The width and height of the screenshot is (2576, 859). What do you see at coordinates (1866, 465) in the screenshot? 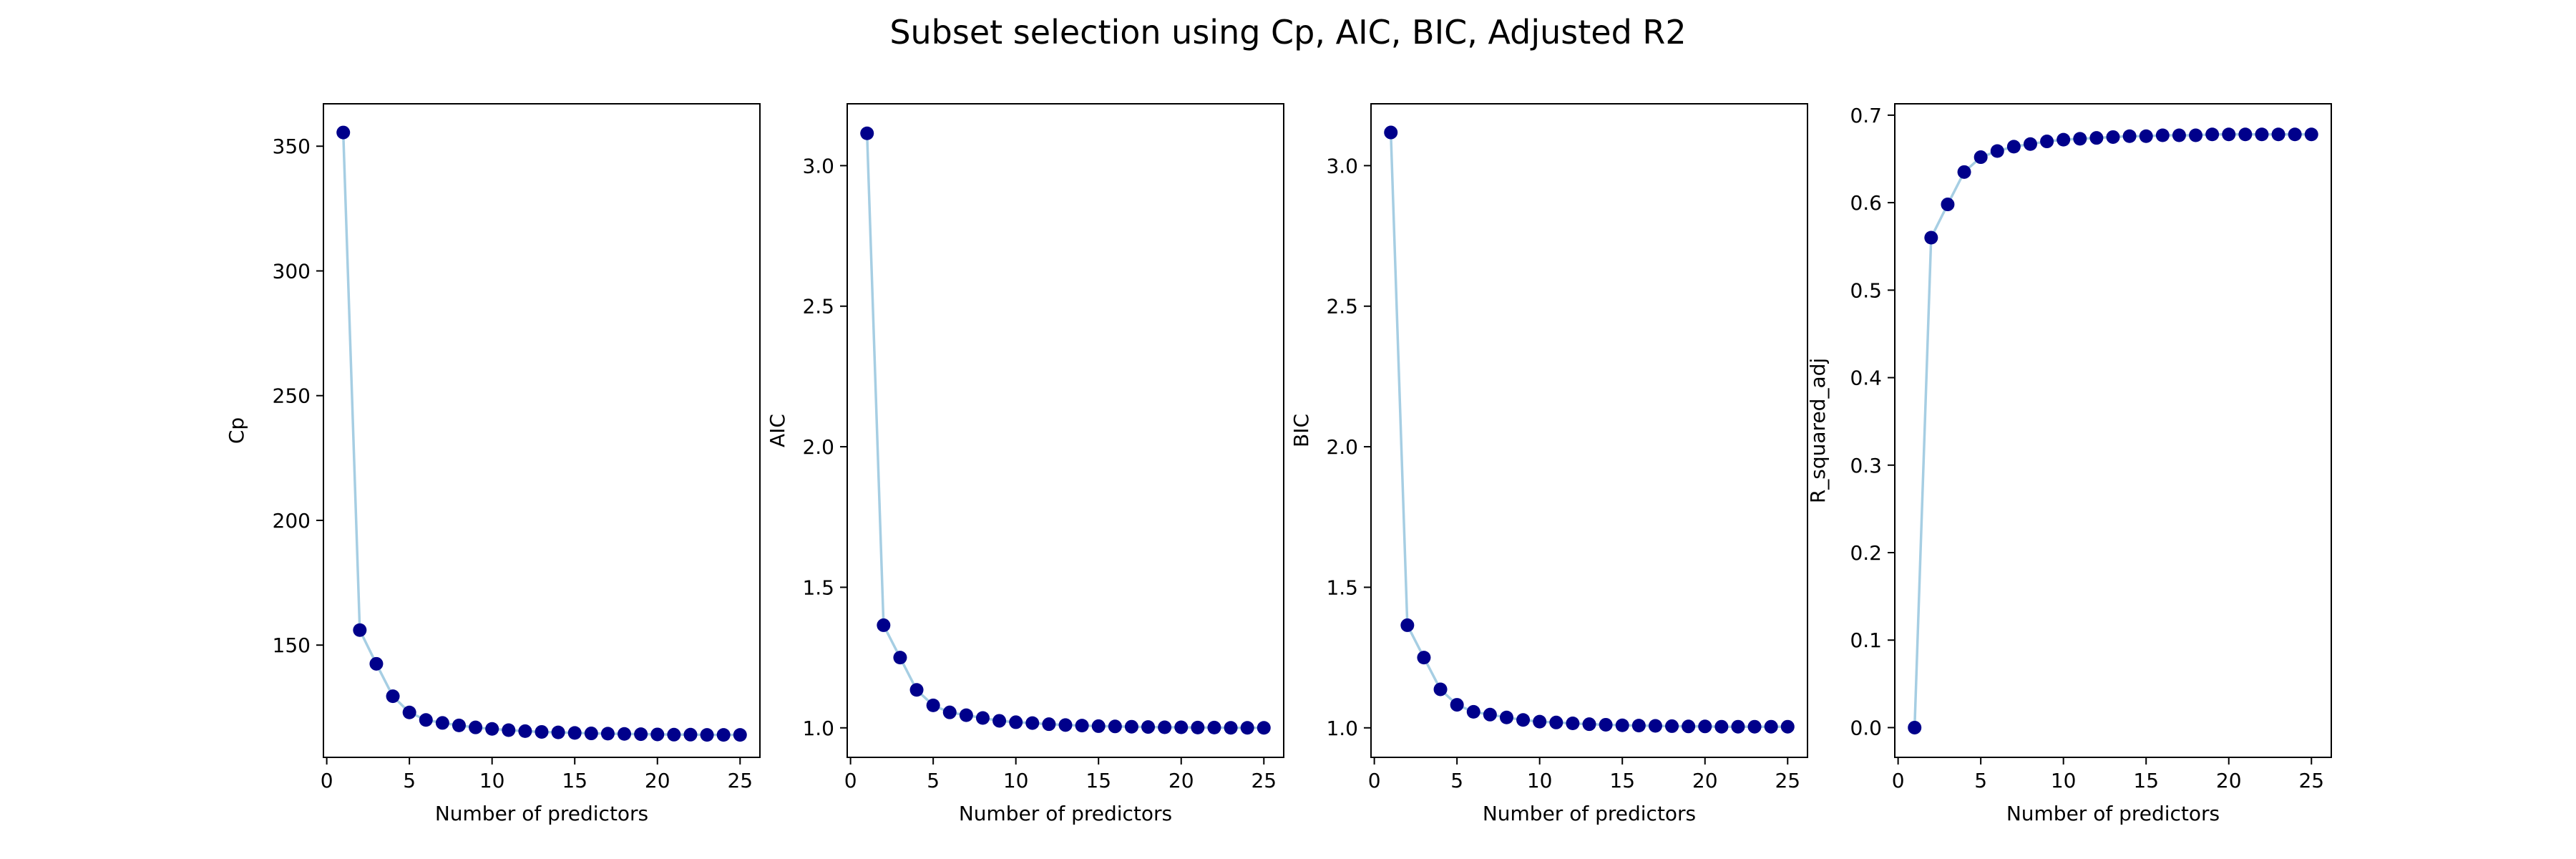
I see `y-tick-label: 0.3` at bounding box center [1866, 465].